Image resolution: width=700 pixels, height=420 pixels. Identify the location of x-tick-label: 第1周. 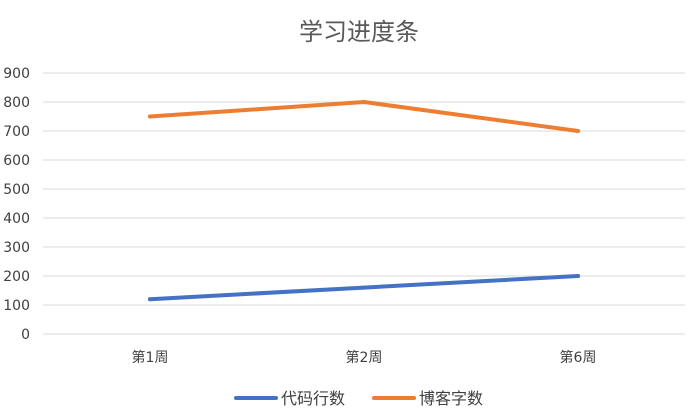
(150, 357).